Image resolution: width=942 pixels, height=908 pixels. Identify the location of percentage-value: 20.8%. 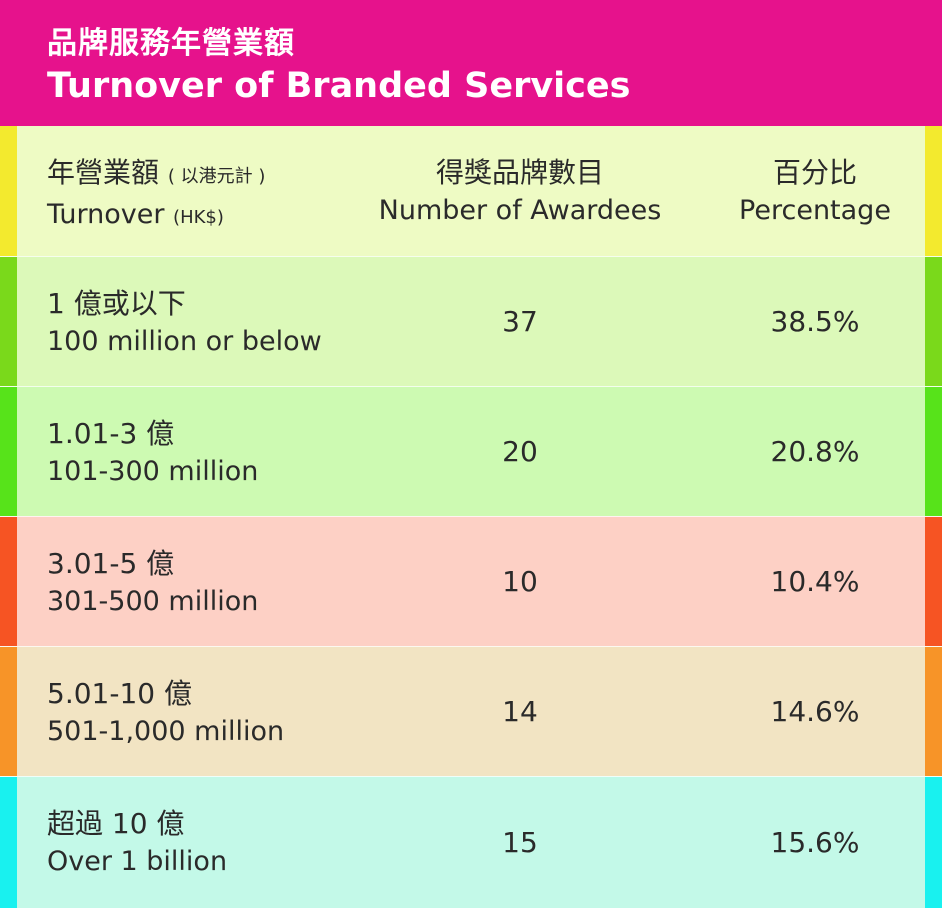
(815, 451).